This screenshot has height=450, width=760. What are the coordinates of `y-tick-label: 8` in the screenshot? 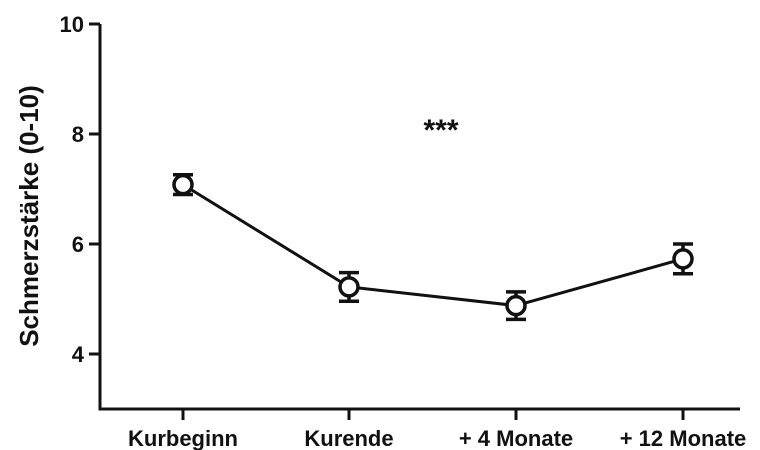 It's located at (78, 134).